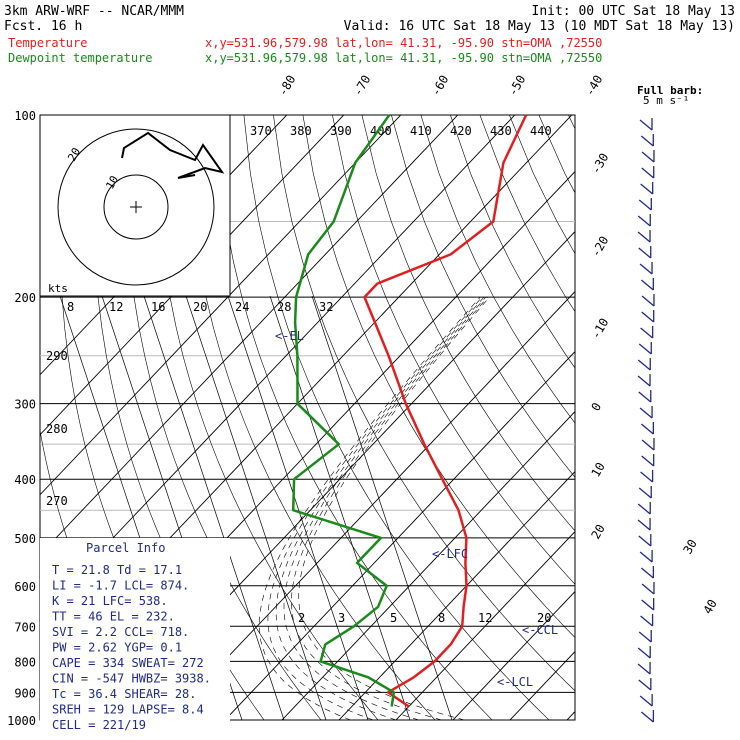 This screenshot has height=740, width=740. What do you see at coordinates (341, 131) in the screenshot?
I see `theta-label: 390` at bounding box center [341, 131].